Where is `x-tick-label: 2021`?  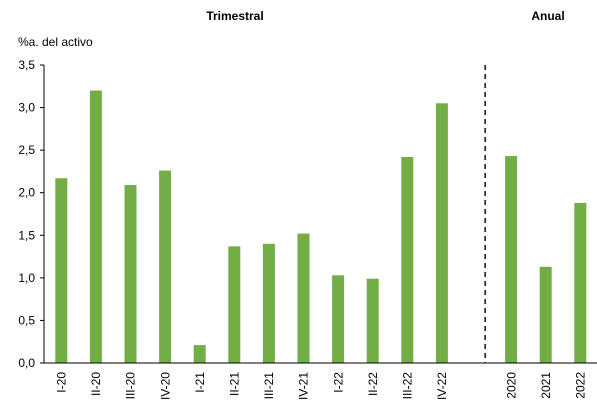
x-tick-label: 2021 is located at coordinates (546, 385).